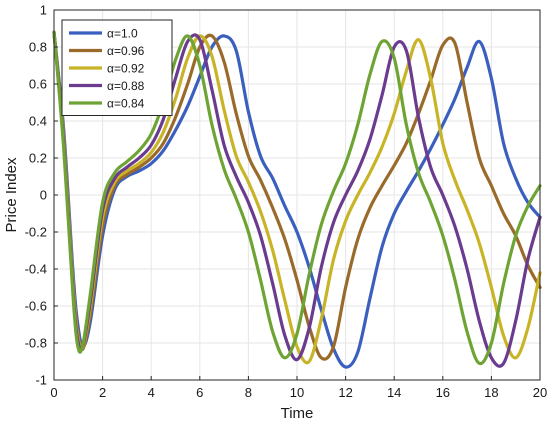 This screenshot has height=430, width=550. Describe the element at coordinates (36, 306) in the screenshot. I see `y-tick-label: -0.6` at that location.